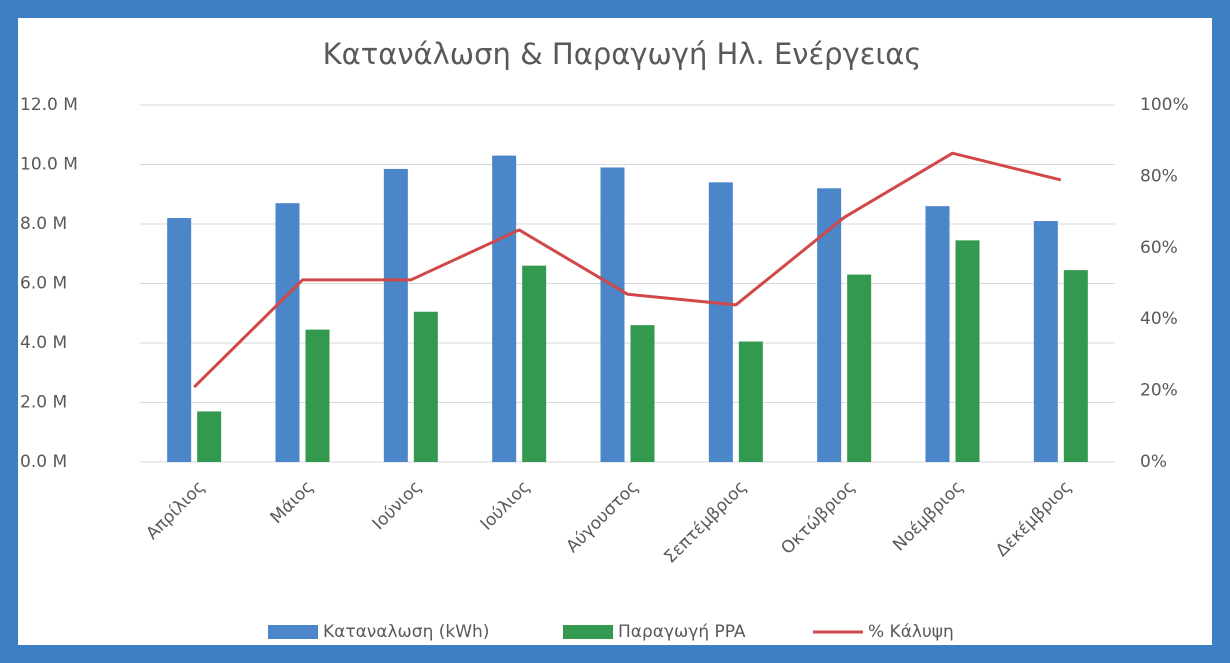  Describe the element at coordinates (43, 224) in the screenshot. I see `y-tick-label: 8.0 M` at that location.